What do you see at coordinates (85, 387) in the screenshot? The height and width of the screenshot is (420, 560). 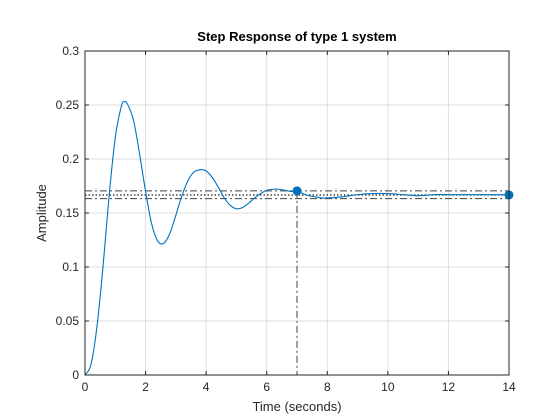 I see `x-tick-label: 0` at bounding box center [85, 387].